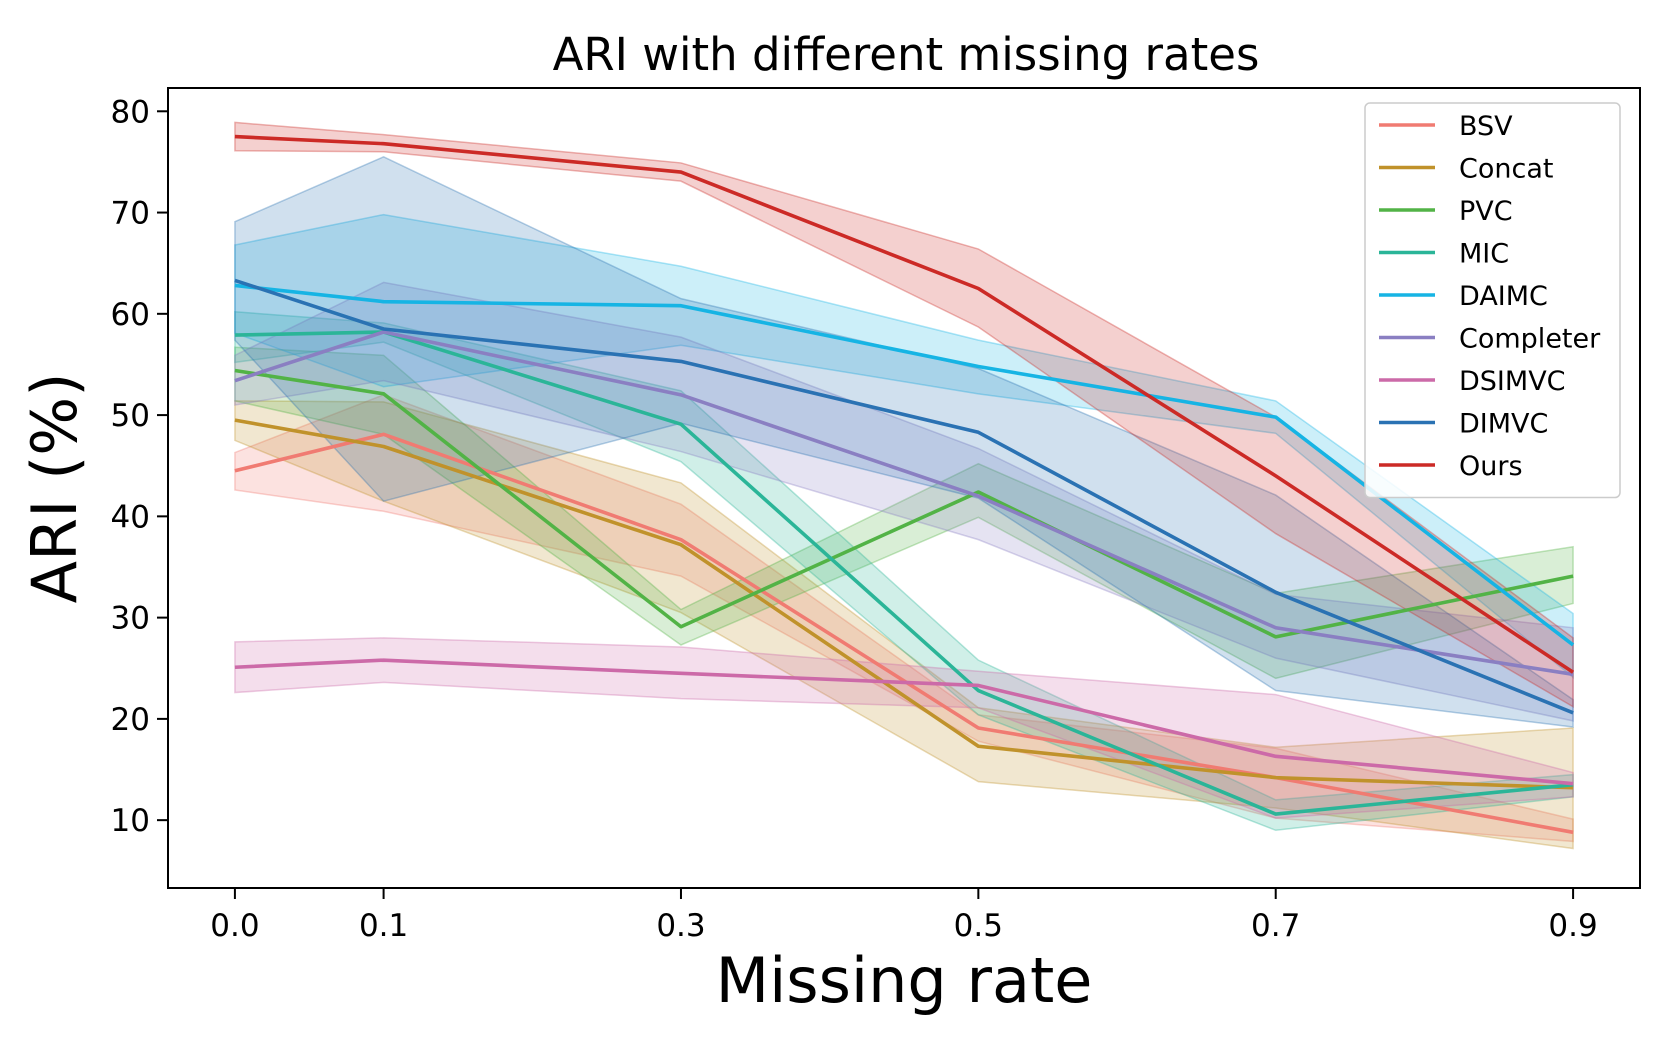  I want to click on y-tick-label: 70, so click(130, 214).